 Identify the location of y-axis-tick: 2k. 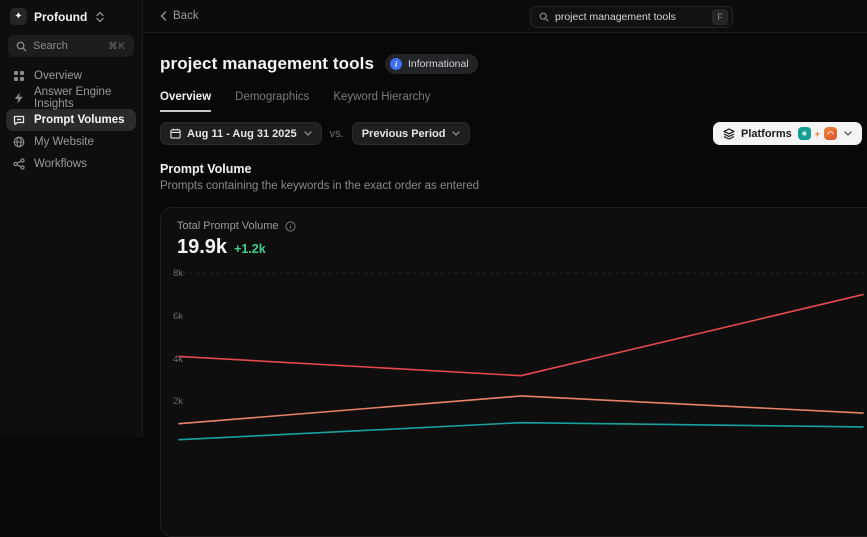
(178, 402).